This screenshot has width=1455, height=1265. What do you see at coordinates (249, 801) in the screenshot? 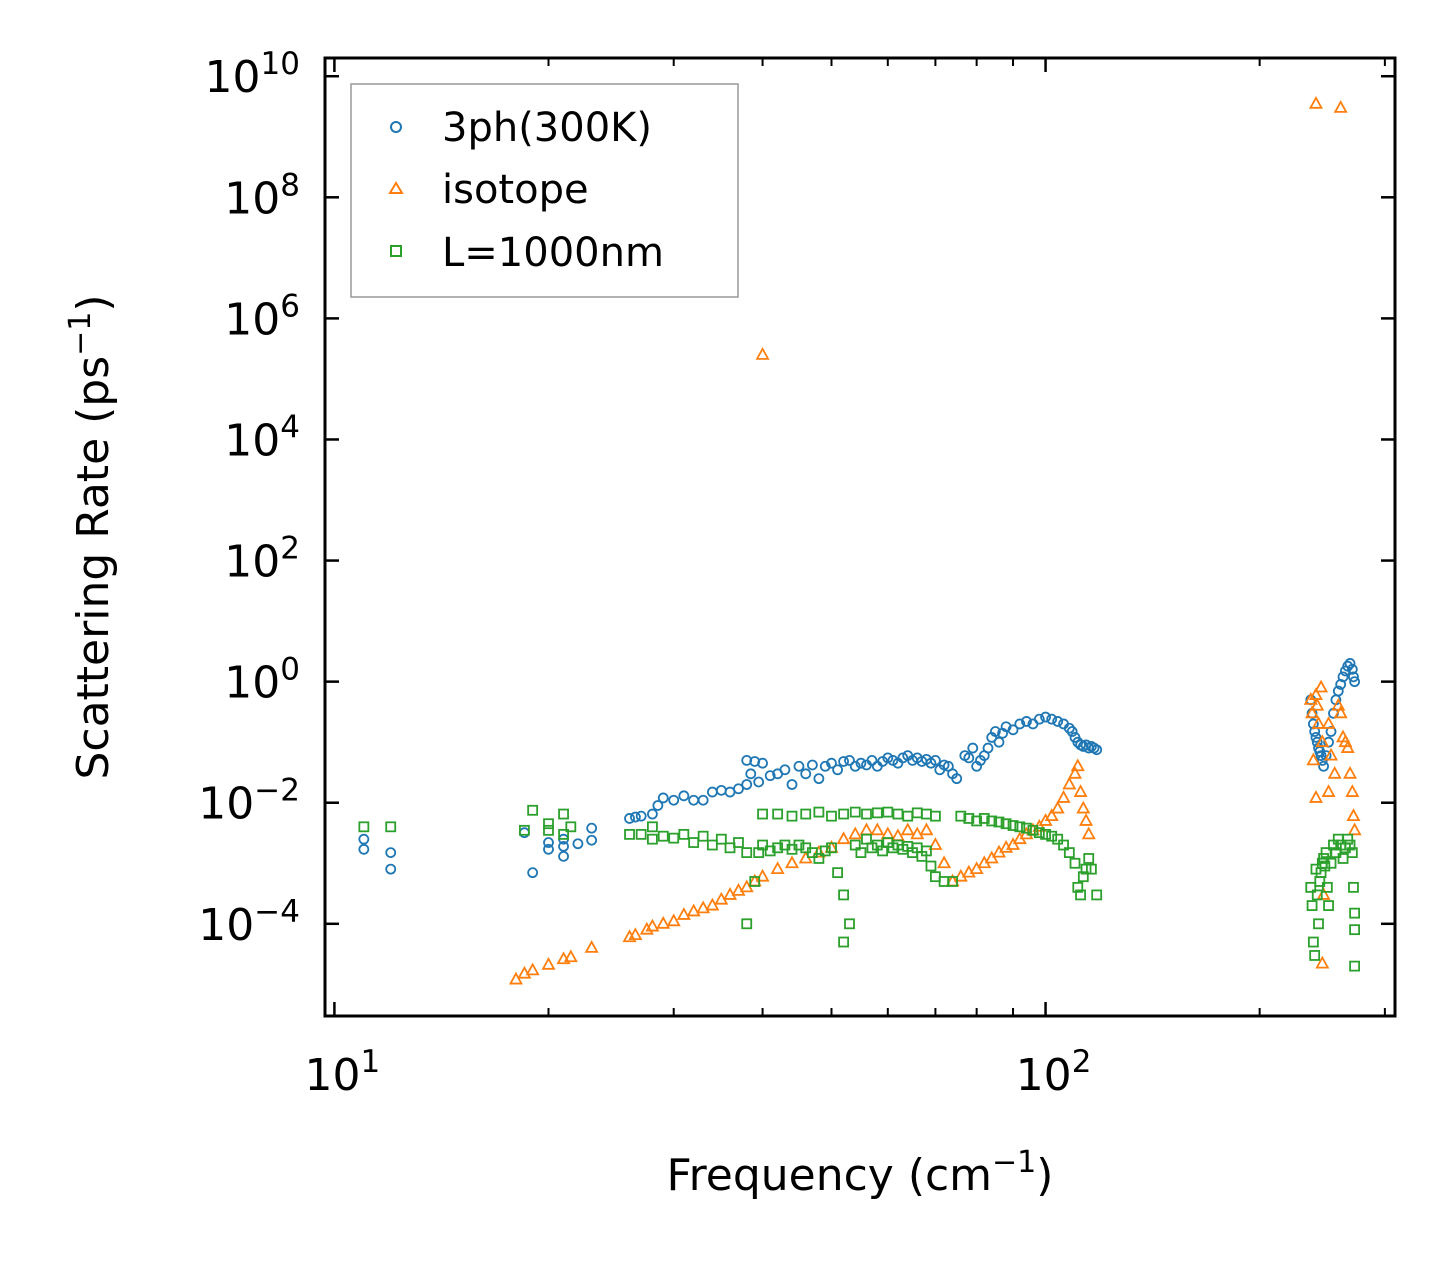
I see `y-tick-label: 10−2` at bounding box center [249, 801].